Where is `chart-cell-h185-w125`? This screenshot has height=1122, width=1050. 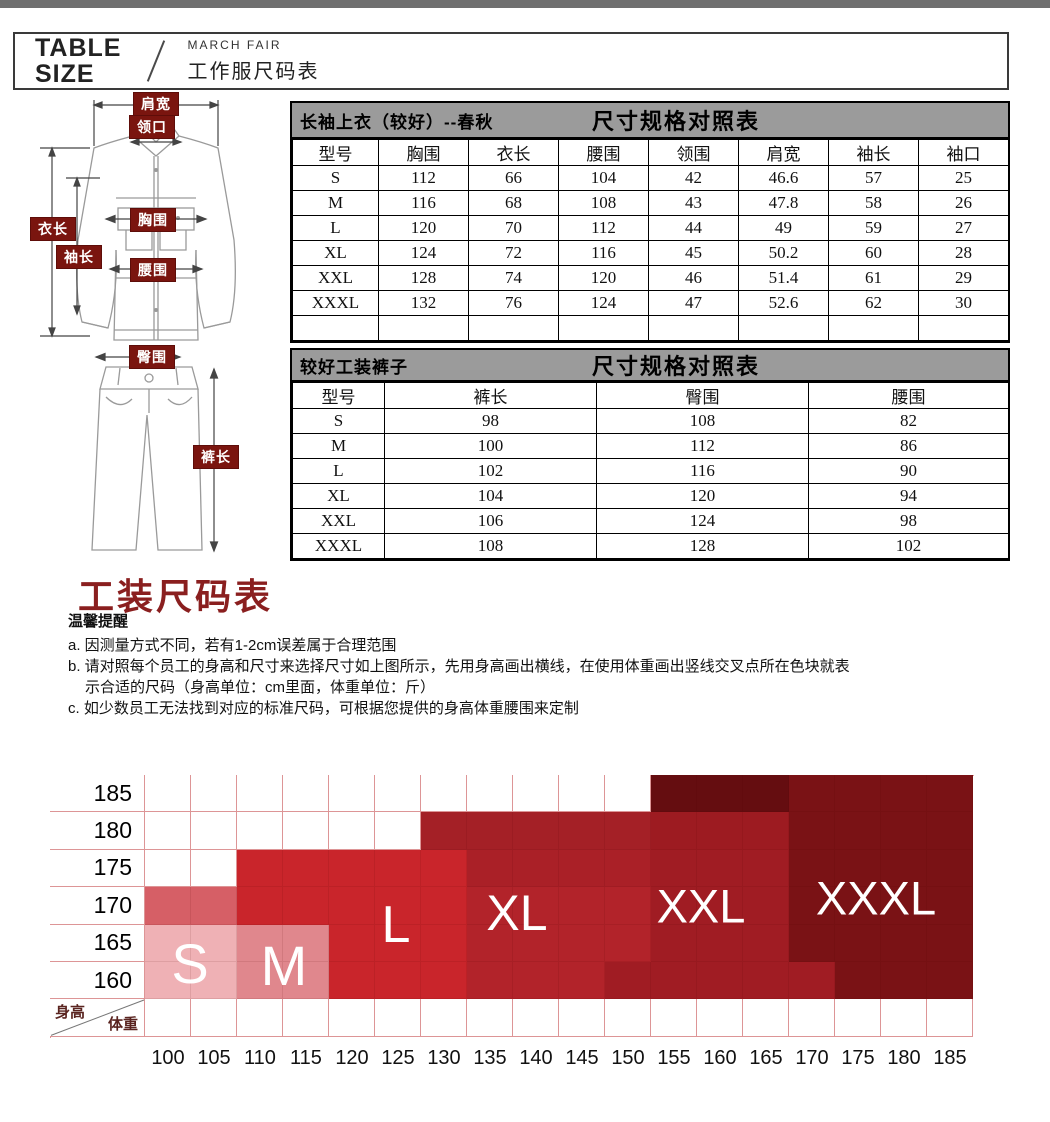 chart-cell-h185-w125 is located at coordinates (398, 794).